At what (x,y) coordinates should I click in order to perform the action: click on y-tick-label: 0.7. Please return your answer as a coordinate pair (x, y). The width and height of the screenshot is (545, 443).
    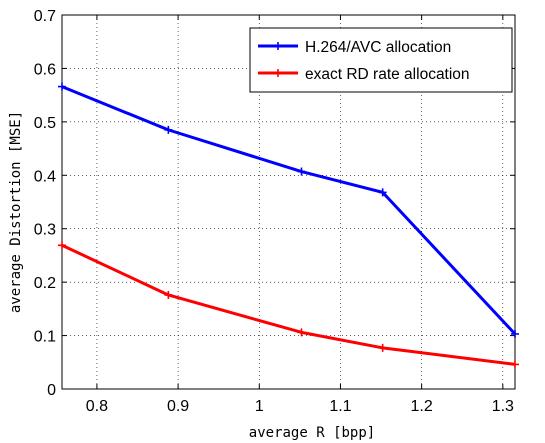
    Looking at the image, I should click on (45, 16).